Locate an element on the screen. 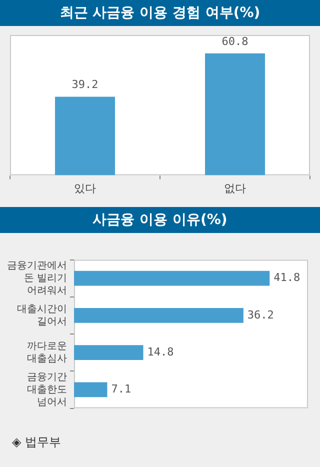 The width and height of the screenshot is (320, 467). x-tick-label: 있다 is located at coordinates (85, 188).